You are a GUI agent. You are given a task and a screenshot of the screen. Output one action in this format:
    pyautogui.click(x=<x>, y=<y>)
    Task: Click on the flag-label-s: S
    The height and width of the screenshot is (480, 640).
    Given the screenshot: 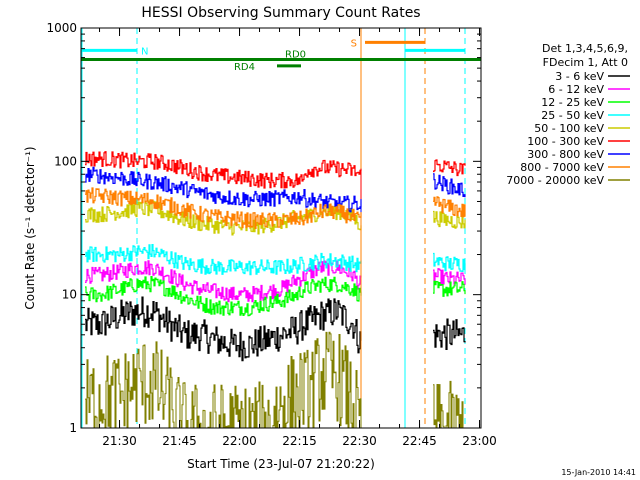 What is the action you would take?
    pyautogui.click(x=354, y=43)
    